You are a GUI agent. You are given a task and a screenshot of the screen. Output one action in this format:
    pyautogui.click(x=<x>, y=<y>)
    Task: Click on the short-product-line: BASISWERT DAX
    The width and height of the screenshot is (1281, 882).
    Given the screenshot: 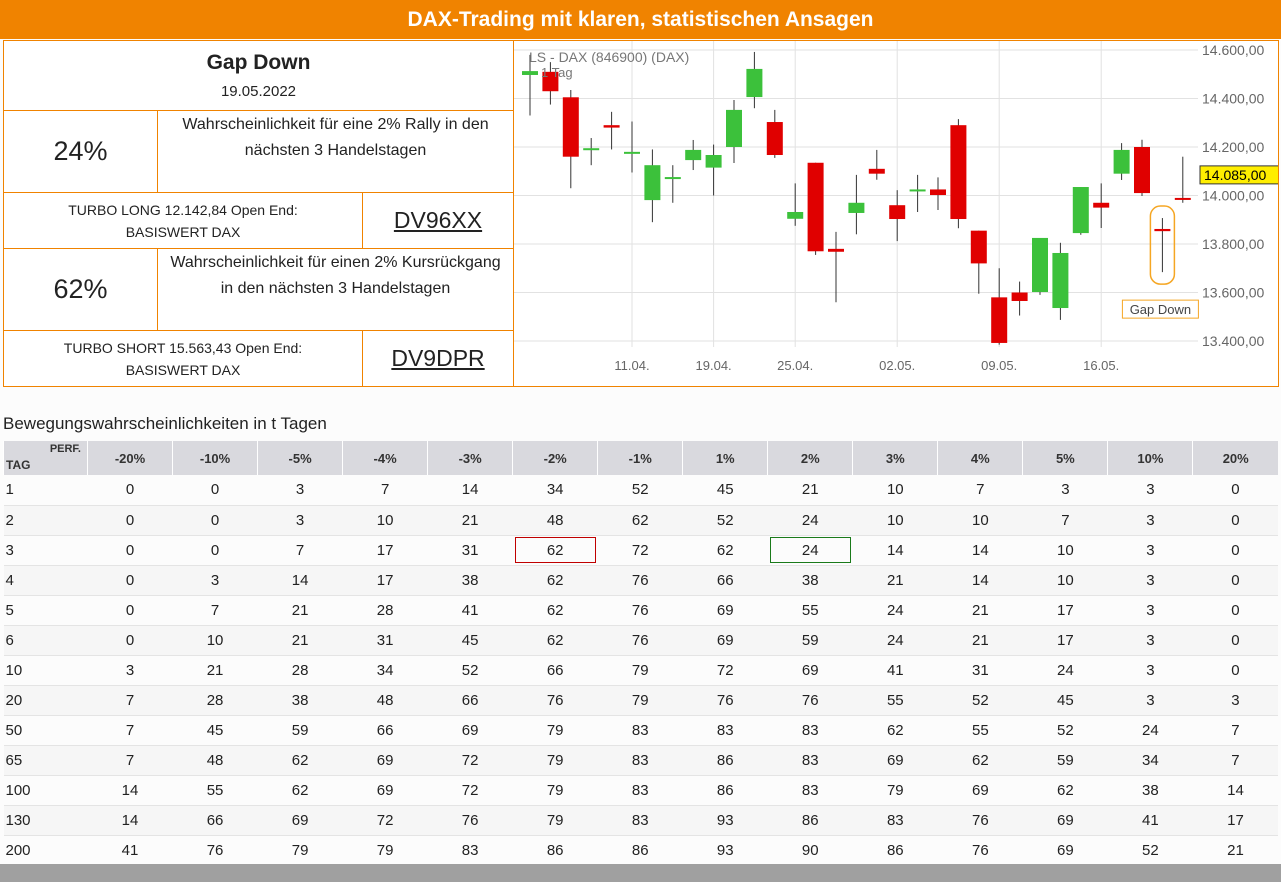 What is the action you would take?
    pyautogui.click(x=183, y=369)
    